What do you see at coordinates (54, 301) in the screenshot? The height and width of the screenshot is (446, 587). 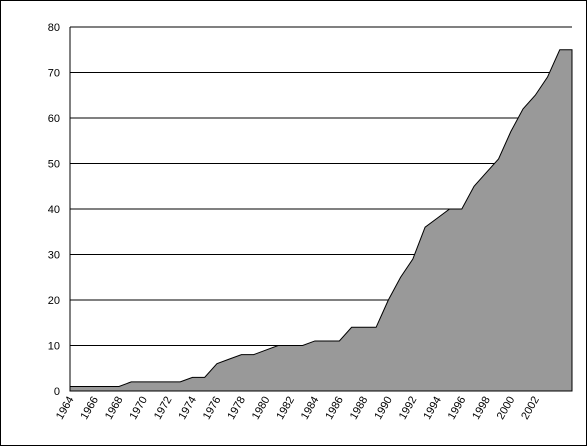 I see `y-tick-label: 20` at bounding box center [54, 301].